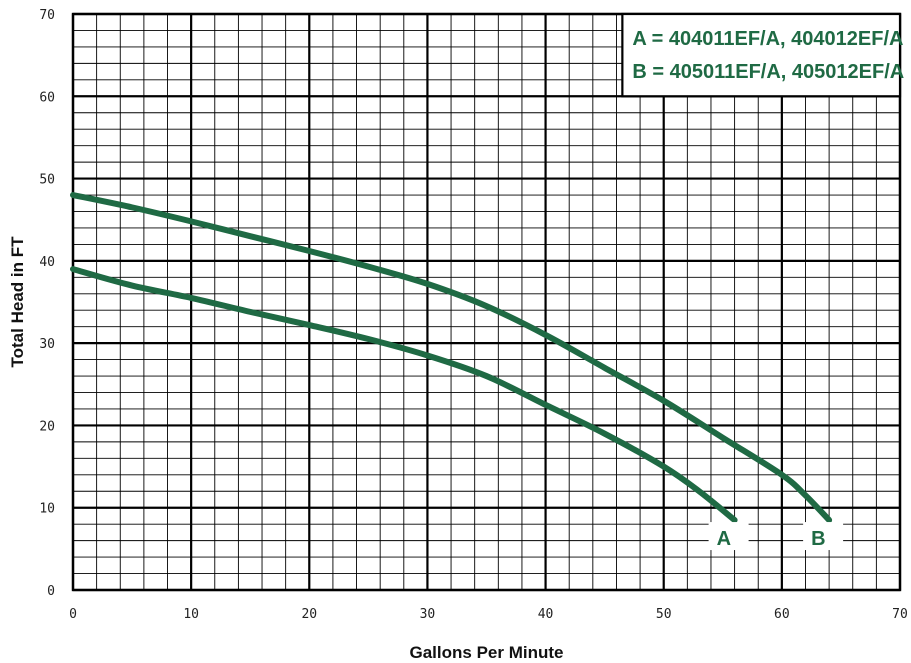 The image size is (911, 663). What do you see at coordinates (724, 539) in the screenshot?
I see `curve-label-text: A` at bounding box center [724, 539].